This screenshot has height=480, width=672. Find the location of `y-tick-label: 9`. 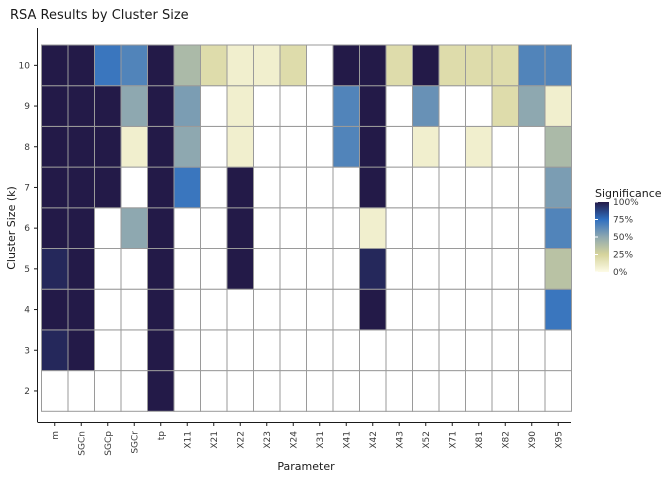

y-tick-label: 9 is located at coordinates (27, 107).